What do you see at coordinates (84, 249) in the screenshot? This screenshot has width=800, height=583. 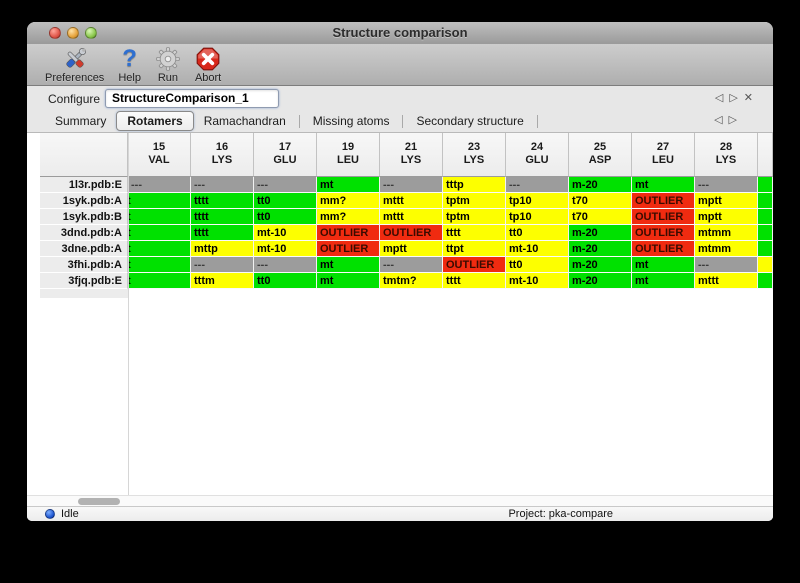 I see `row-label: 3dne.pdb:A` at bounding box center [84, 249].